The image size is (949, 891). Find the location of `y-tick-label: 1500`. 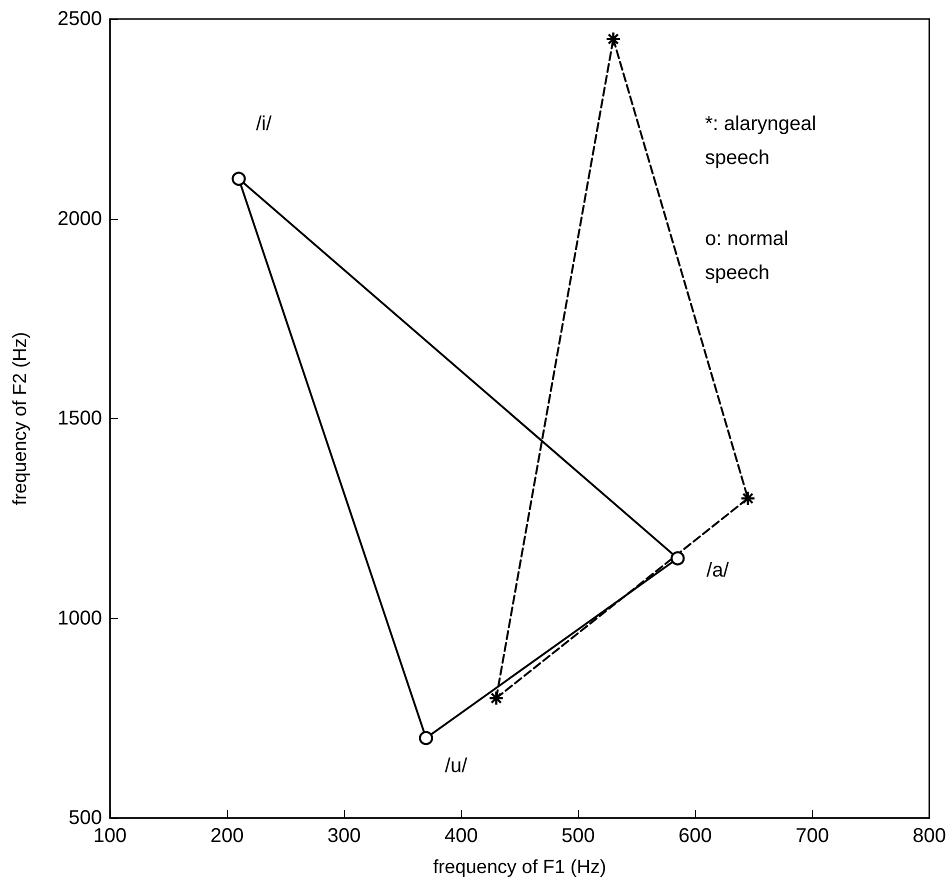

y-tick-label: 1500 is located at coordinates (80, 419).